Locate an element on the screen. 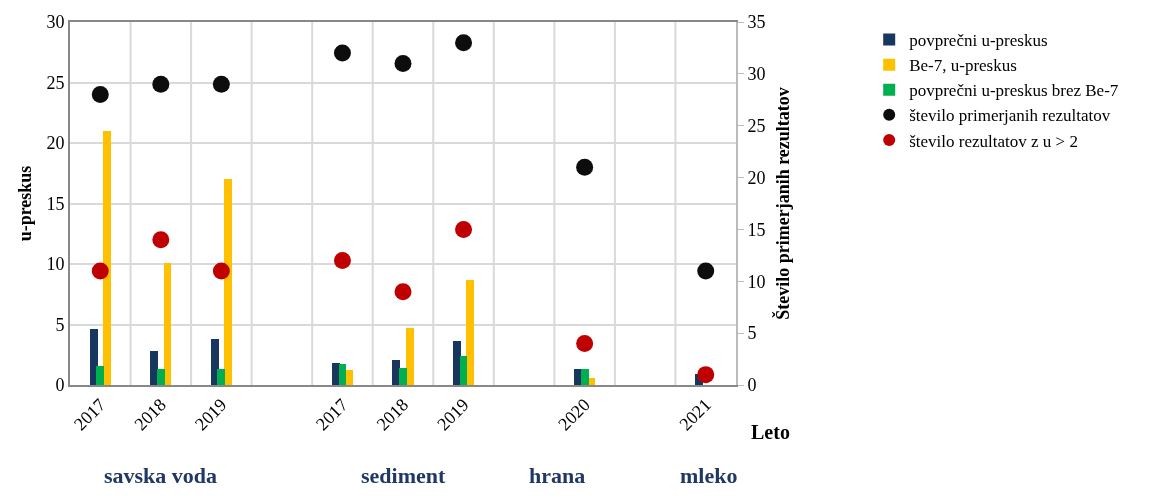  y-axis-title: u-preskus is located at coordinates (25, 203).